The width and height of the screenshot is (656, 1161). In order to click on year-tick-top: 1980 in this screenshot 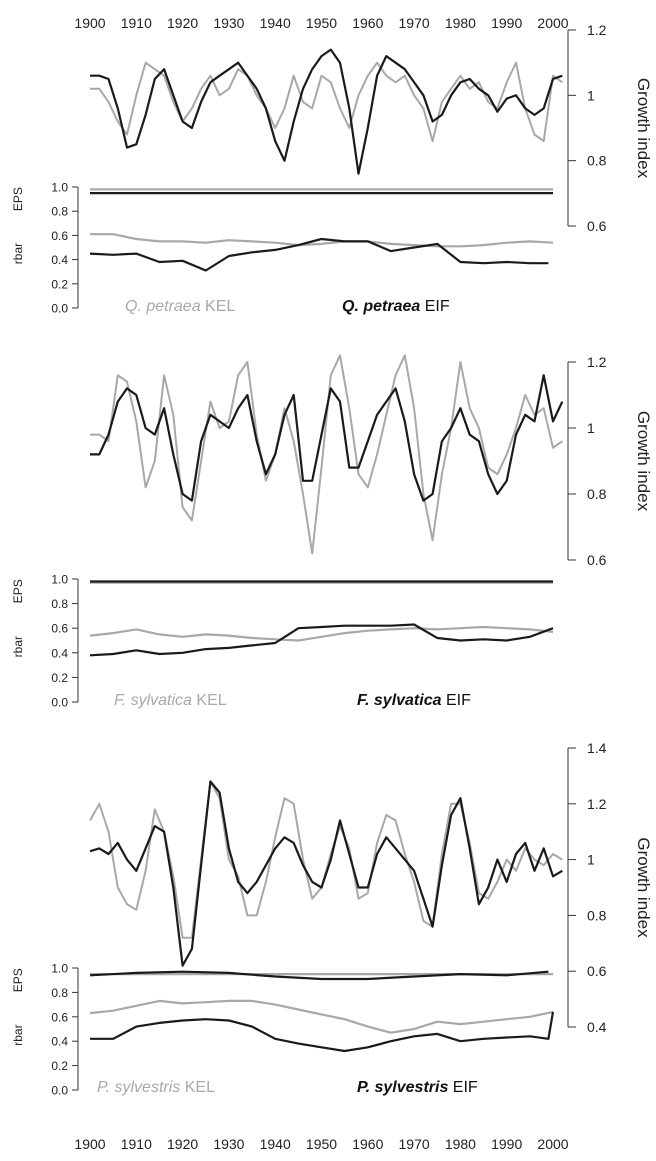, I will do `click(460, 23)`.